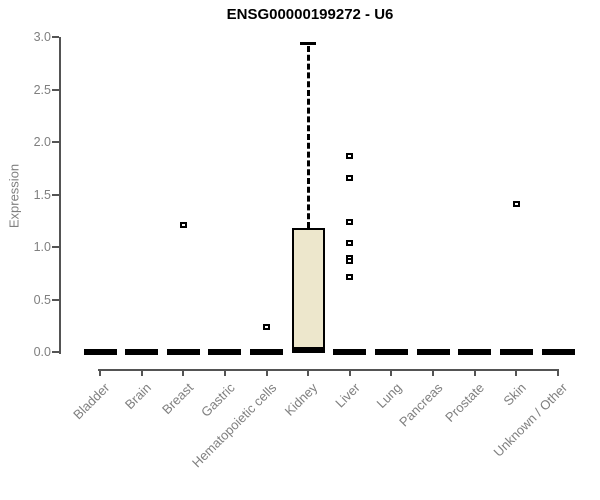 This screenshot has height=500, width=600. I want to click on x-axis-category-label: Skin, so click(514, 394).